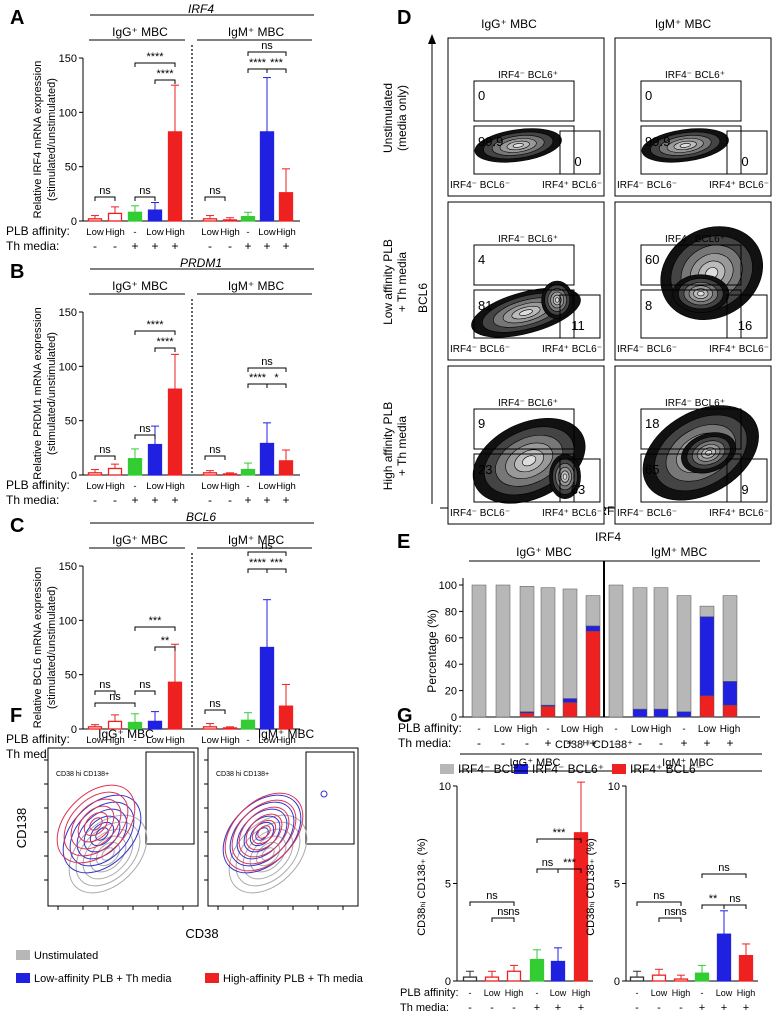 The height and width of the screenshot is (1021, 780). What do you see at coordinates (267, 53) in the screenshot?
I see `sig-5-bracket` at bounding box center [267, 53].